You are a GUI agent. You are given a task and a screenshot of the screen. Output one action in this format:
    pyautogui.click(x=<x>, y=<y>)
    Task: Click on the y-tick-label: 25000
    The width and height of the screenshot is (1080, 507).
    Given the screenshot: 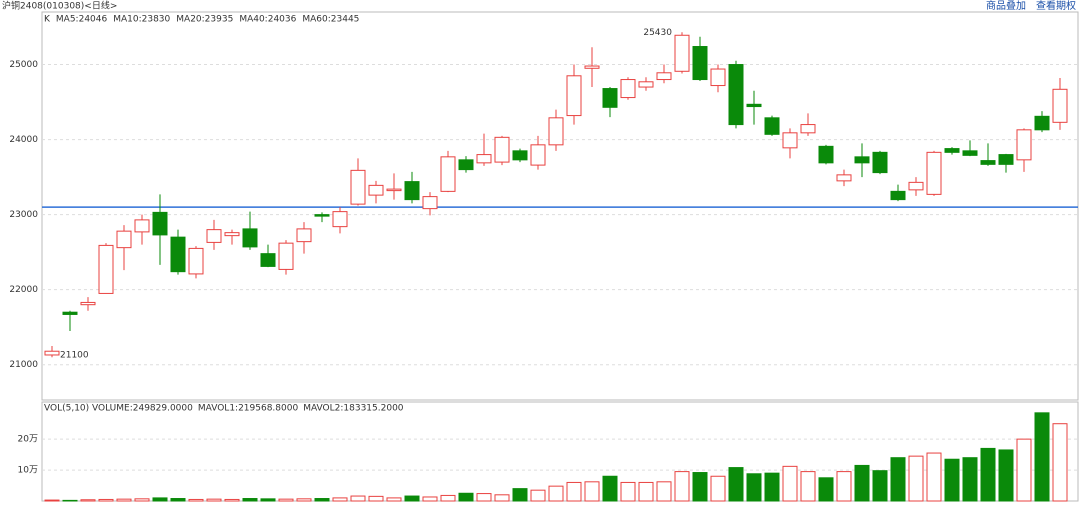 What is the action you would take?
    pyautogui.click(x=23, y=65)
    